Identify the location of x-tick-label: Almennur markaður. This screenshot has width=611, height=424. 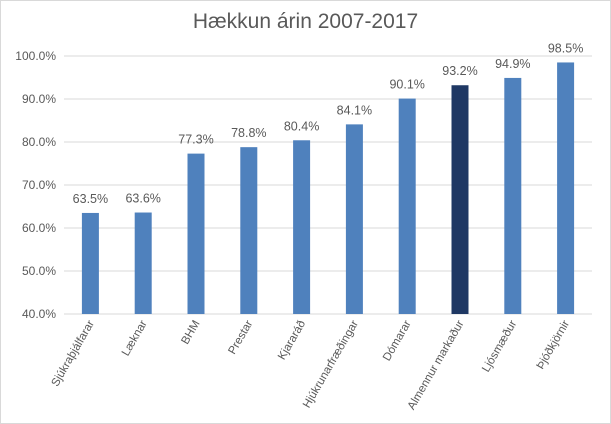
(436, 365).